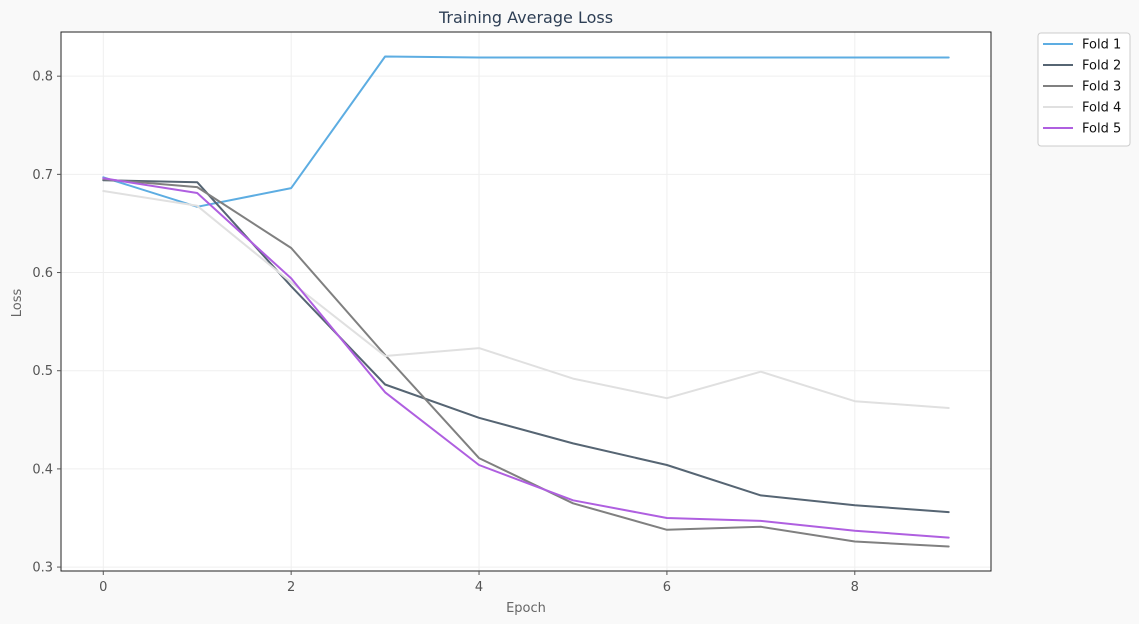 This screenshot has height=624, width=1139. What do you see at coordinates (291, 587) in the screenshot?
I see `x-tick-label-1: 2` at bounding box center [291, 587].